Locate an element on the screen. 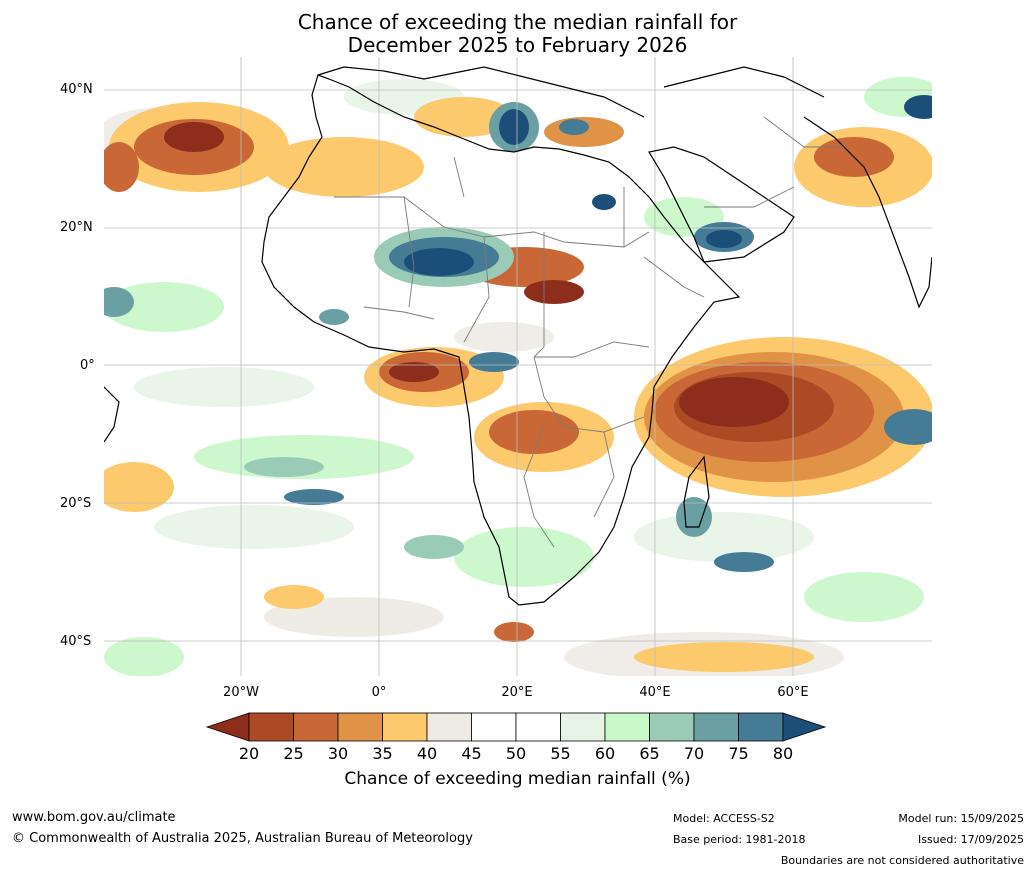  colorbar-tick-label: 70 is located at coordinates (694, 753).